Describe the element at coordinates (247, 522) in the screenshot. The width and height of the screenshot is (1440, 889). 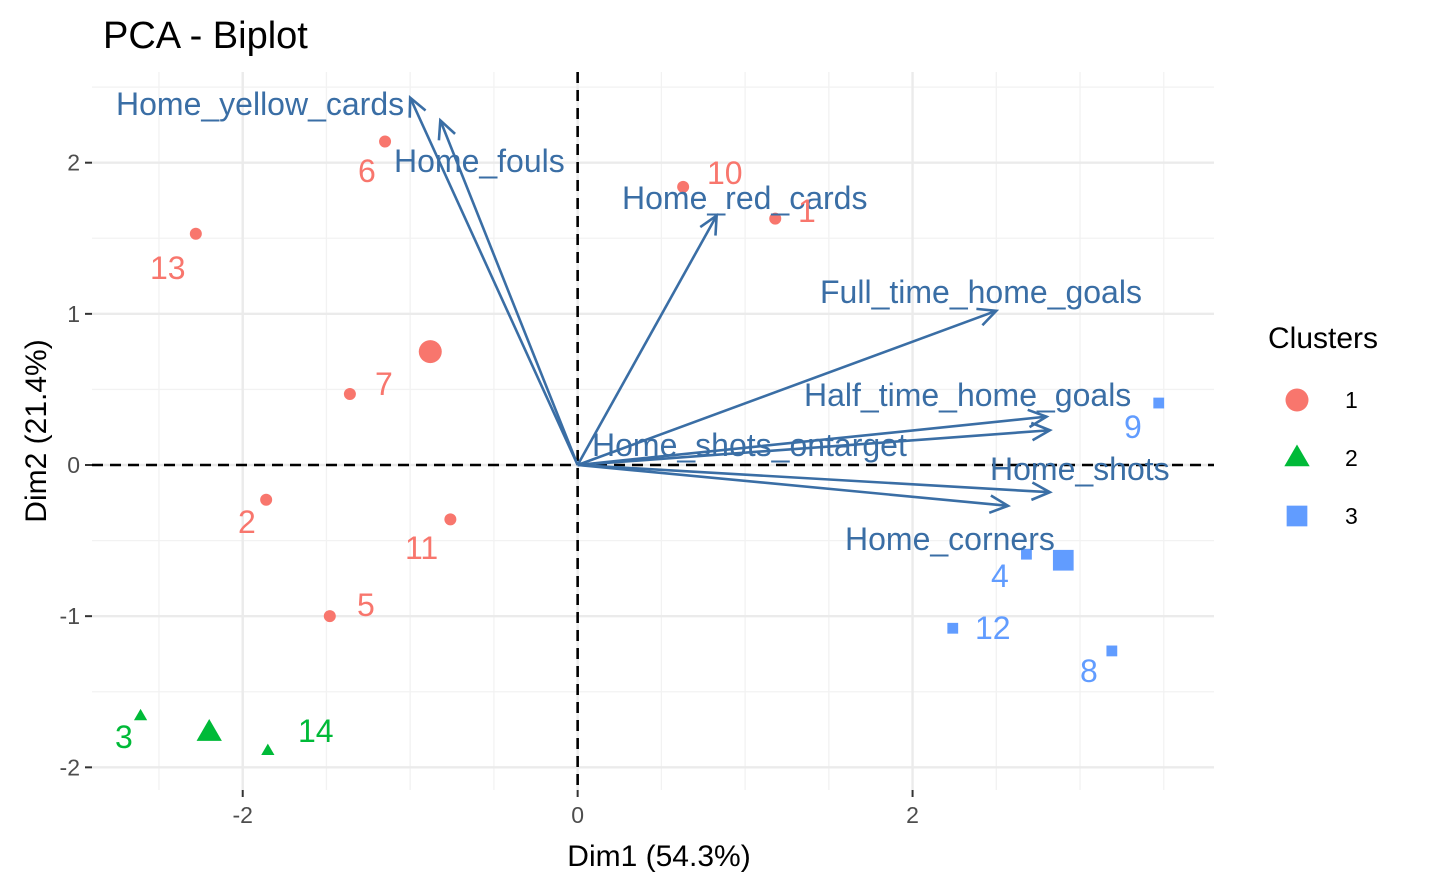
I see `observation-label: 2` at that location.